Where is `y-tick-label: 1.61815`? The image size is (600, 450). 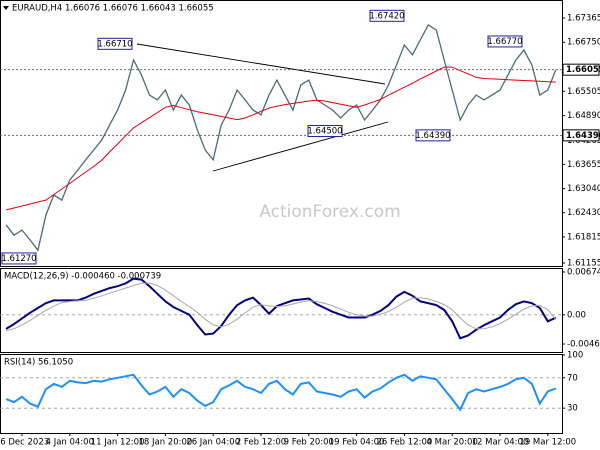
y-tick-label: 1.61815 is located at coordinates (583, 237).